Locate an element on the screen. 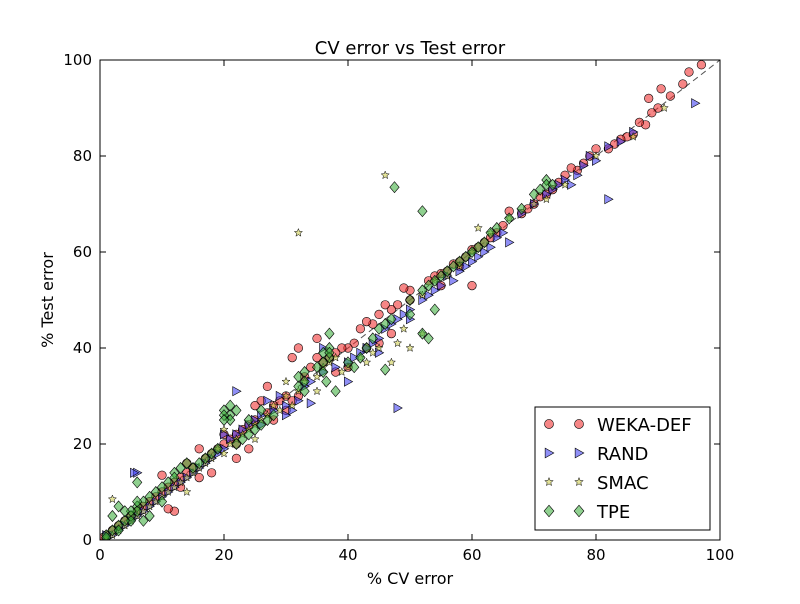 This screenshot has height=604, width=800. legend-label-smac: SMAC is located at coordinates (623, 483).